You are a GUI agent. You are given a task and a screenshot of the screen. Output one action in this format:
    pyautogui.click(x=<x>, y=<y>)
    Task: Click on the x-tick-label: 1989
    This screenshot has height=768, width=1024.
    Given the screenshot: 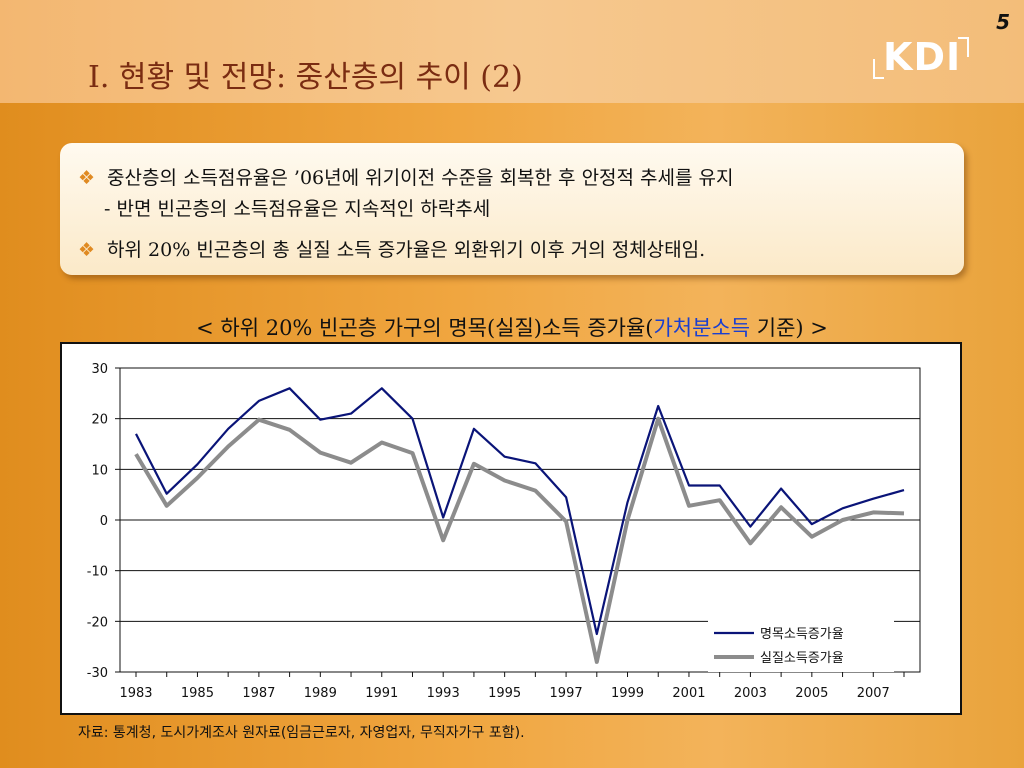 What is the action you would take?
    pyautogui.click(x=320, y=693)
    